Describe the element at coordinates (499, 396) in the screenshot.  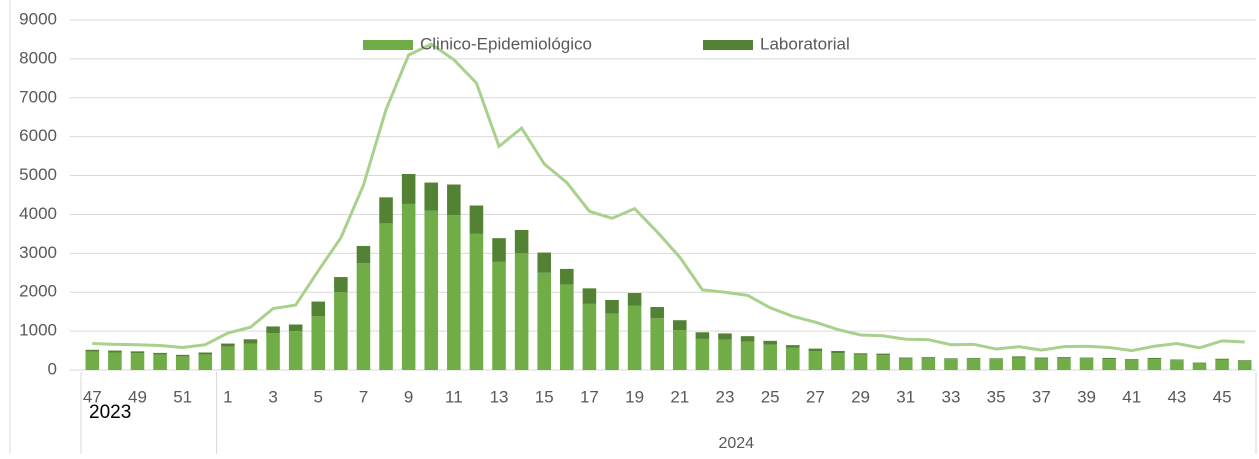
I see `x-tick-label: 13` at that location.